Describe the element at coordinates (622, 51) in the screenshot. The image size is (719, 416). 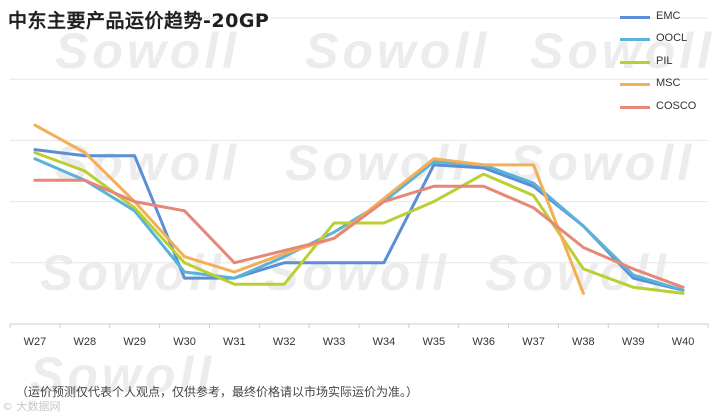
I see `watermark-text-2: Sowoll` at that location.